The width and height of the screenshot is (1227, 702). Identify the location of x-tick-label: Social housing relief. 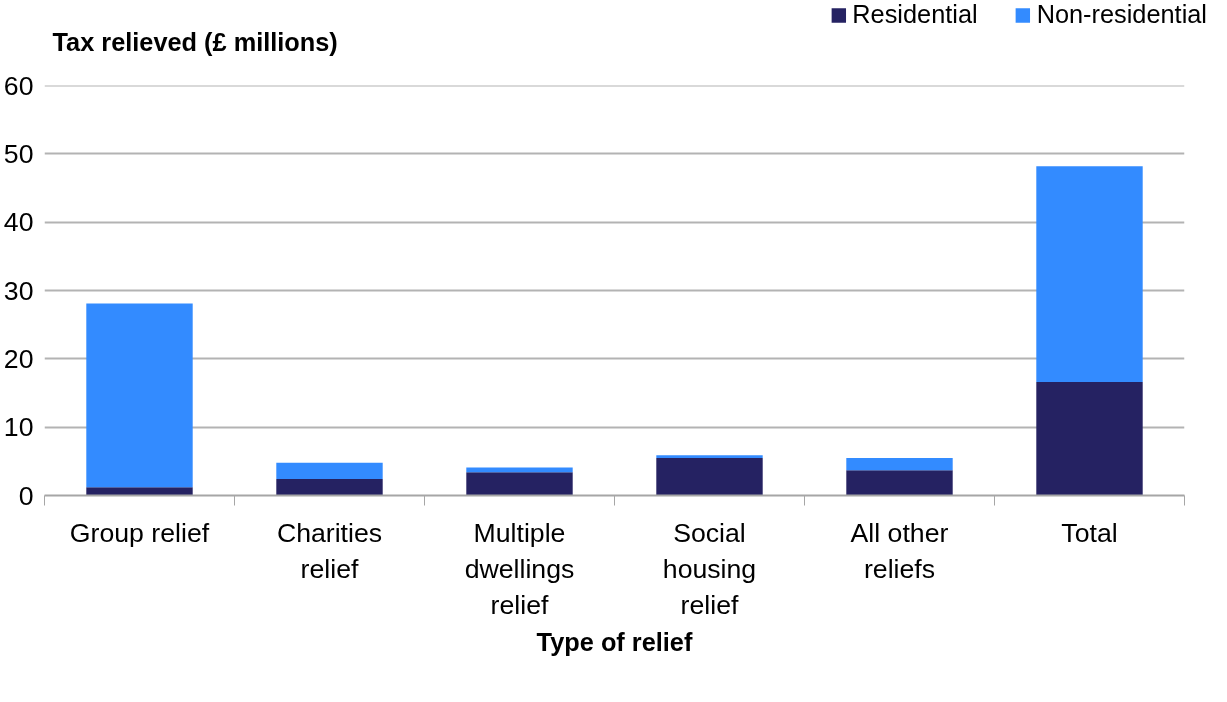
(709, 568).